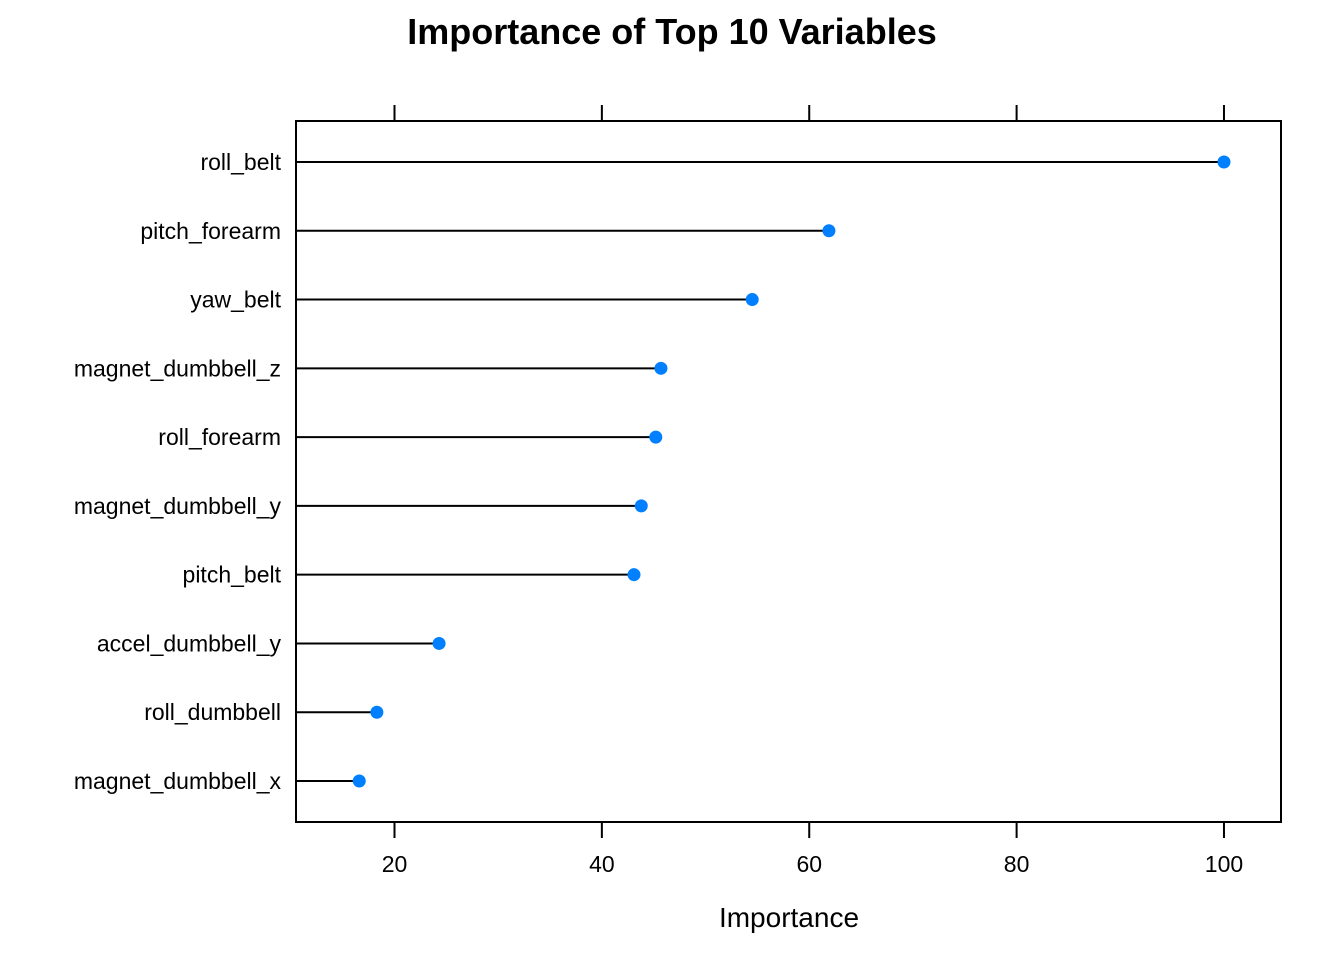 This screenshot has height=960, width=1344. Describe the element at coordinates (219, 437) in the screenshot. I see `category-label: roll_forearm` at that location.